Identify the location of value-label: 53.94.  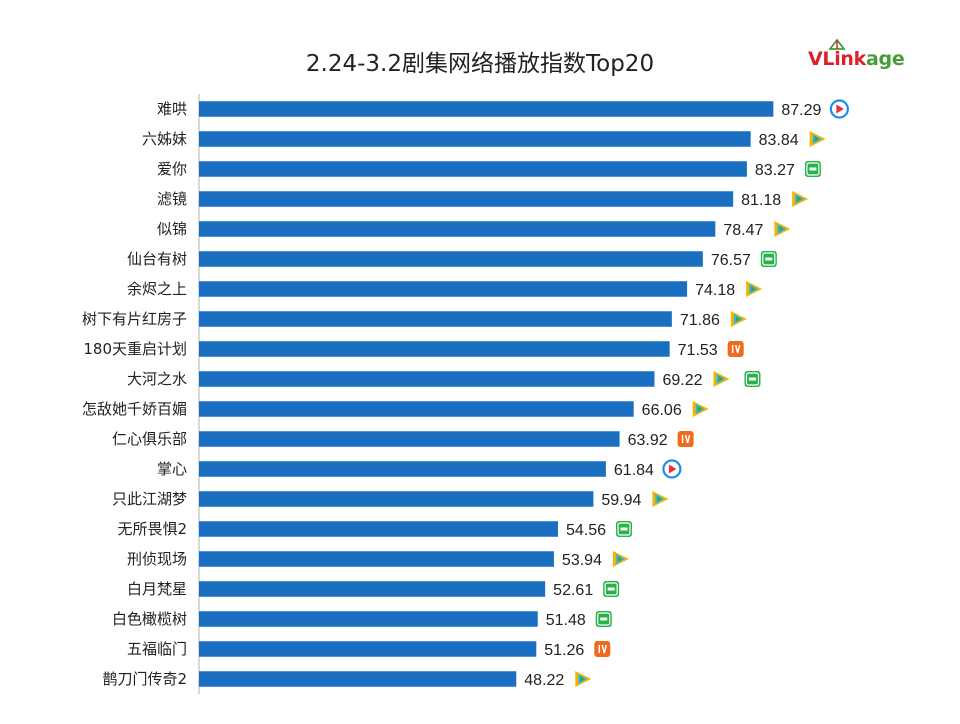
(582, 560).